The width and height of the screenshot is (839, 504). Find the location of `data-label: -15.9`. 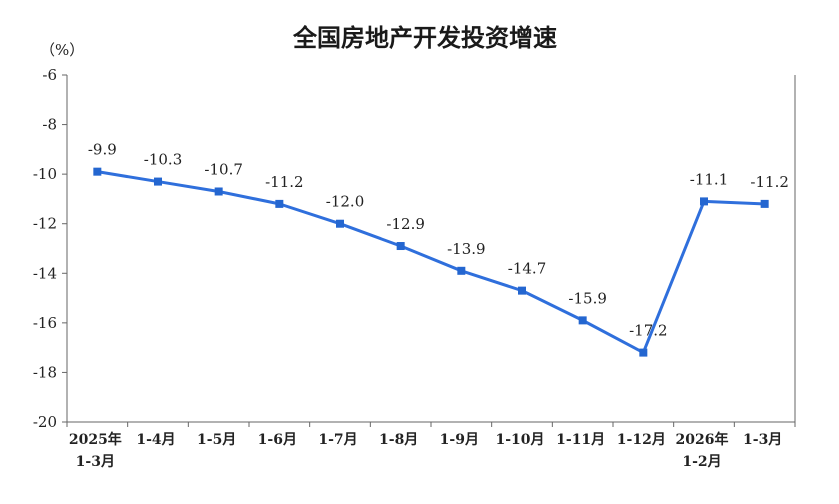

data-label: -15.9 is located at coordinates (587, 298).